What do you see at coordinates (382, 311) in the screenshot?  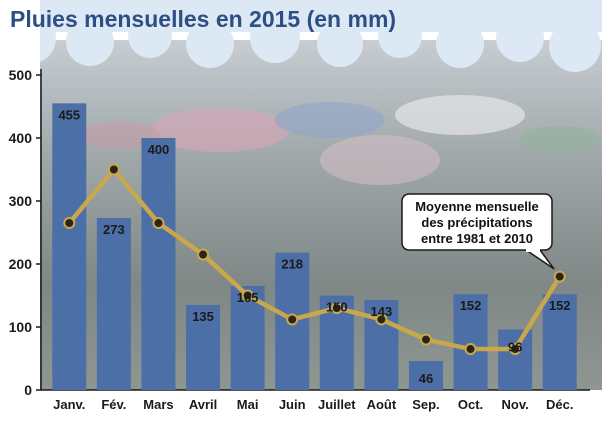 I see `bar-value-label: 143` at bounding box center [382, 311].